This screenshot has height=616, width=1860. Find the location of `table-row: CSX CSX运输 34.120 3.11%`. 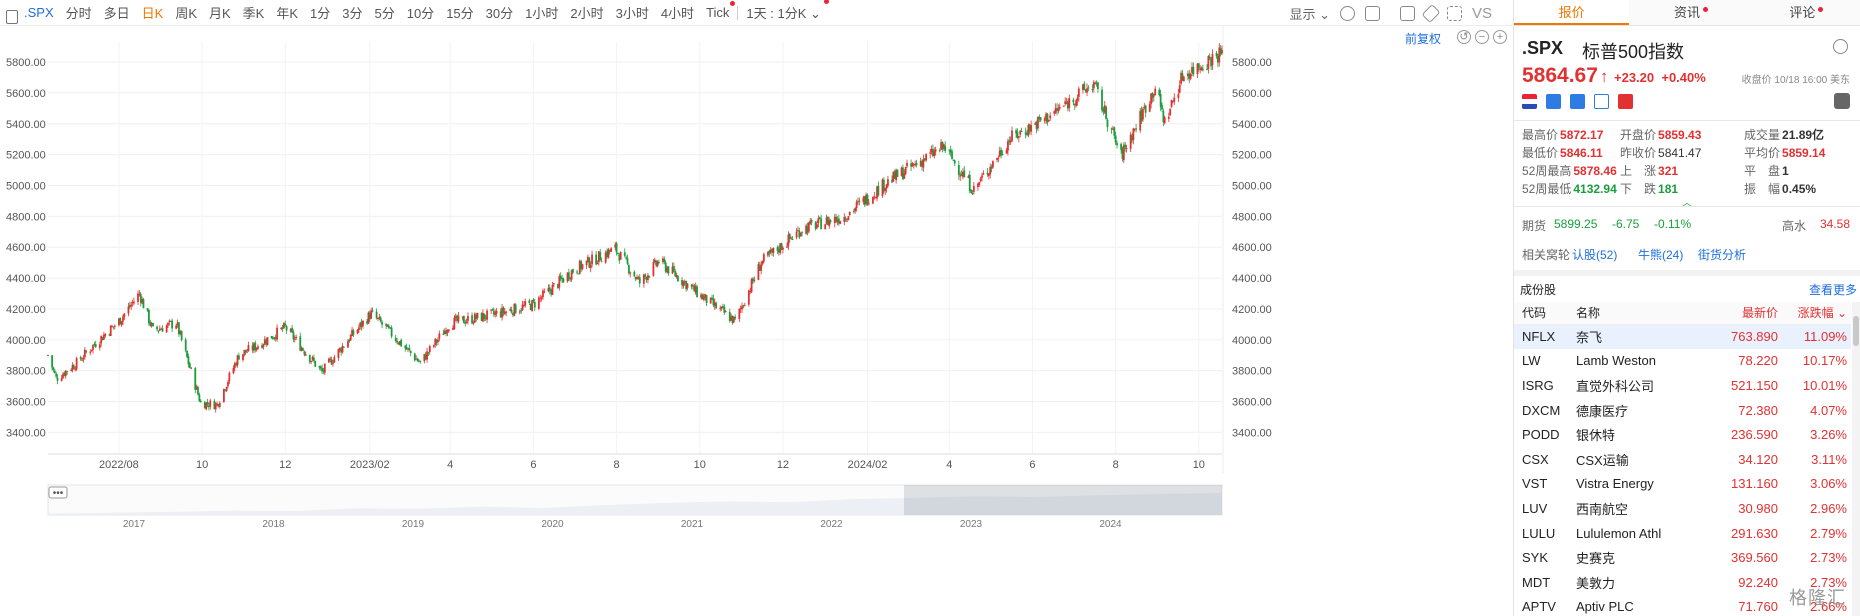

table-row: CSX CSX运输 34.120 3.11% is located at coordinates (1682, 459).